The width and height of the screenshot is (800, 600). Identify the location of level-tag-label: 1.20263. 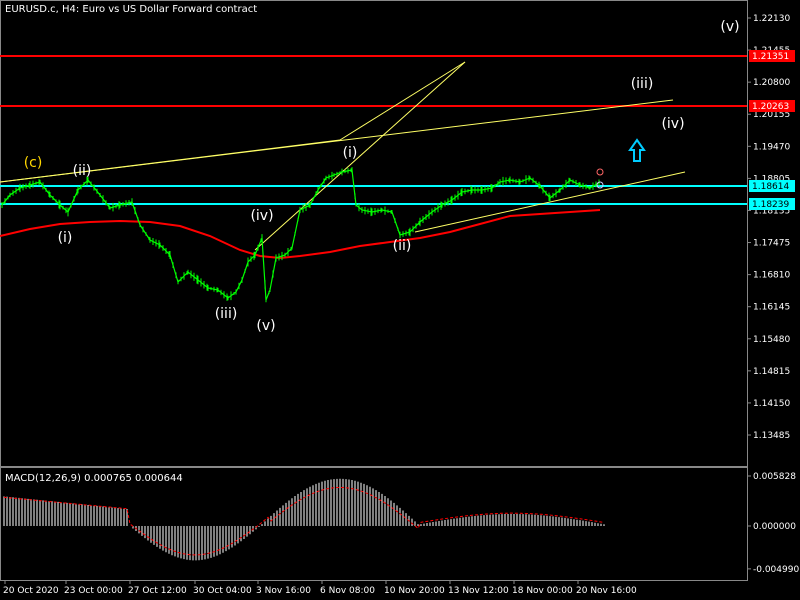
(770, 107).